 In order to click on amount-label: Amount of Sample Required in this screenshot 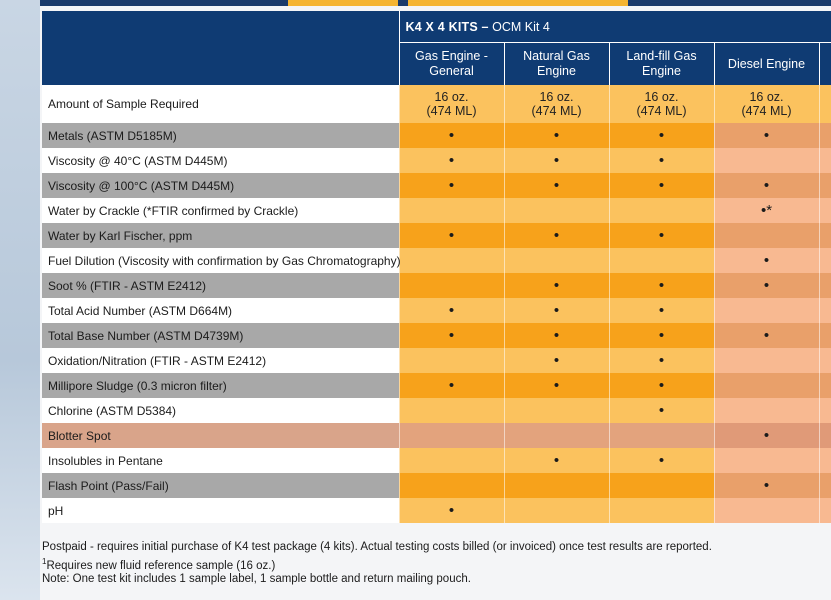, I will do `click(220, 104)`.